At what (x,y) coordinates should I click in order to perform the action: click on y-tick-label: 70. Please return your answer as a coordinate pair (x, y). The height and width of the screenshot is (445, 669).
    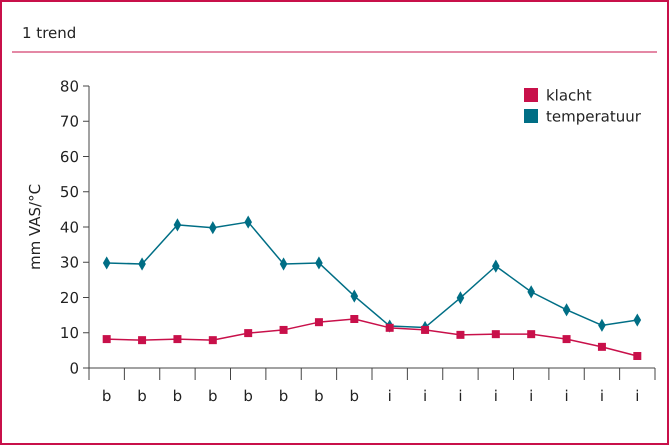
    Looking at the image, I should click on (69, 121).